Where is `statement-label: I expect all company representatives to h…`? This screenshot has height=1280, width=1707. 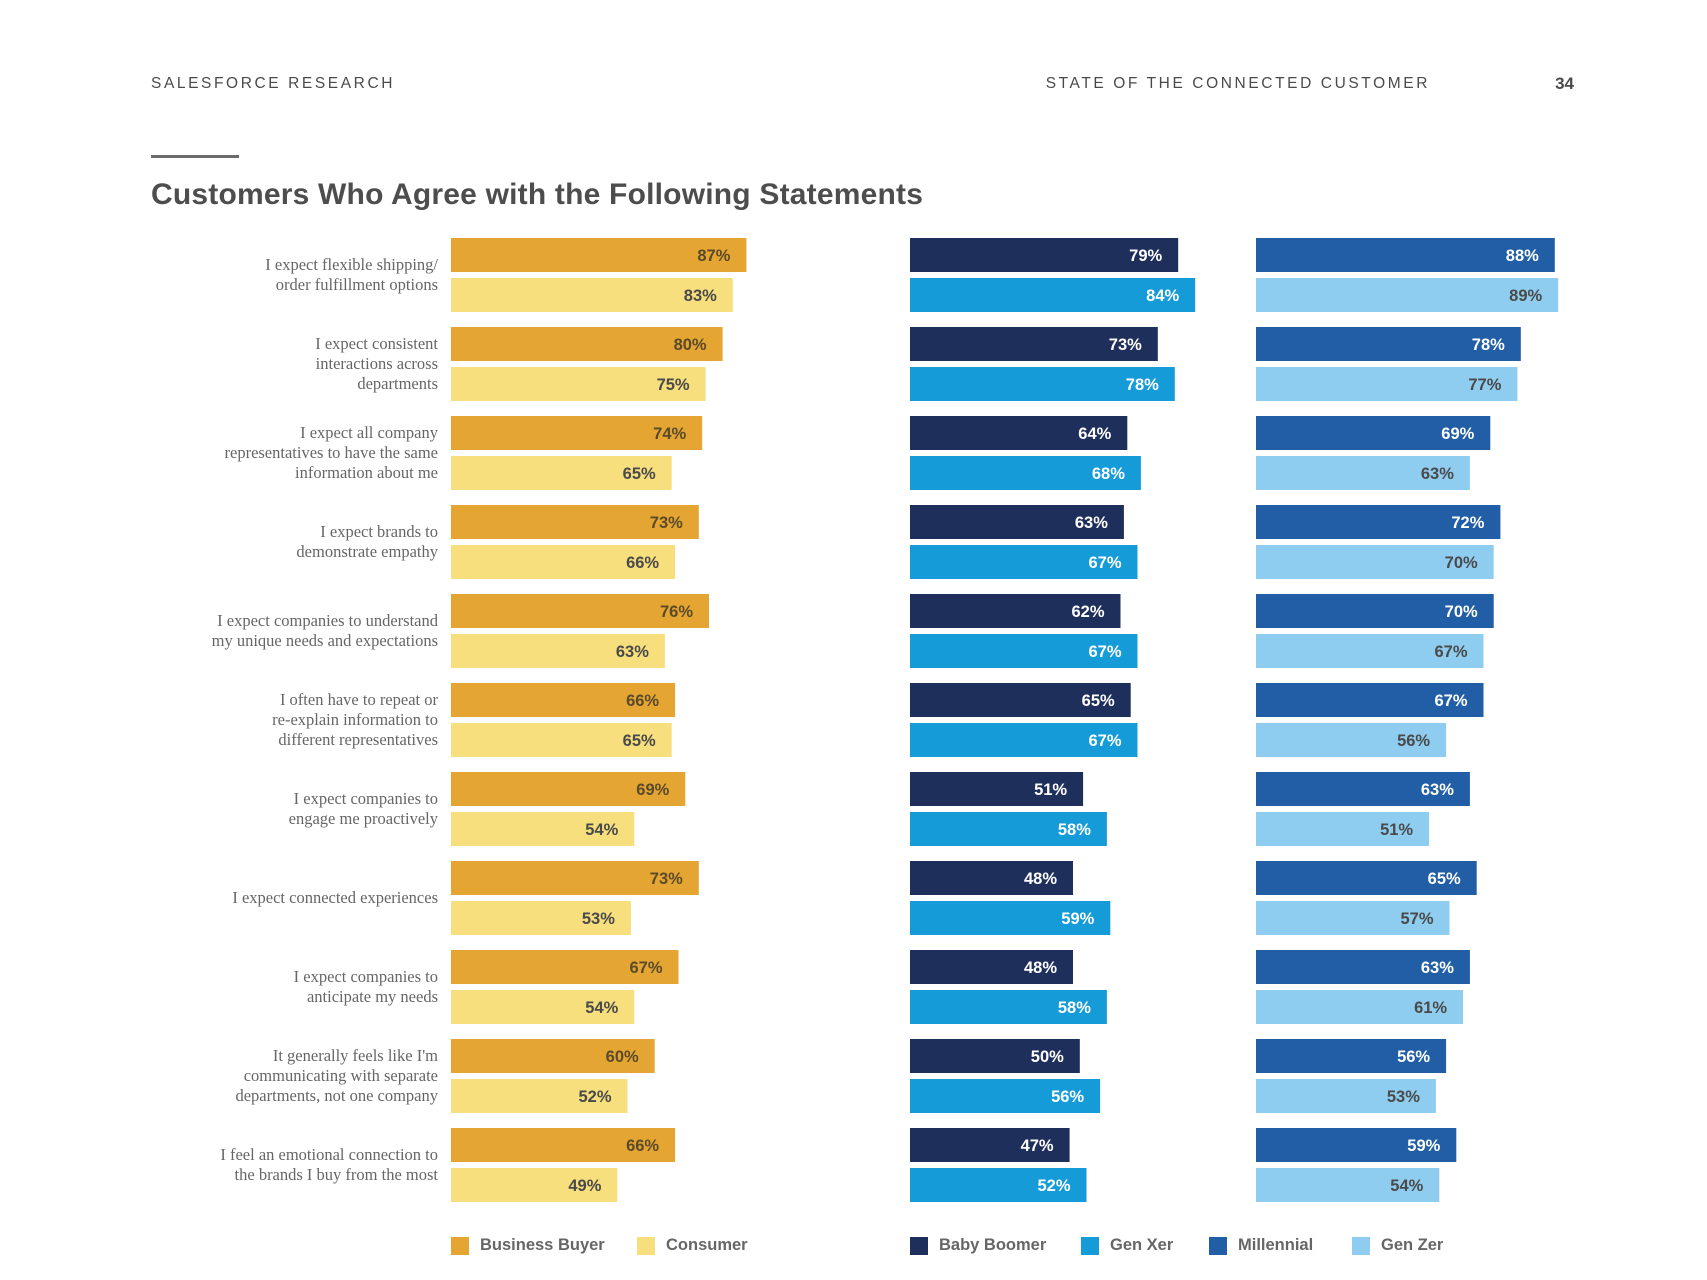 statement-label: I expect all company representatives to h… is located at coordinates (288, 453).